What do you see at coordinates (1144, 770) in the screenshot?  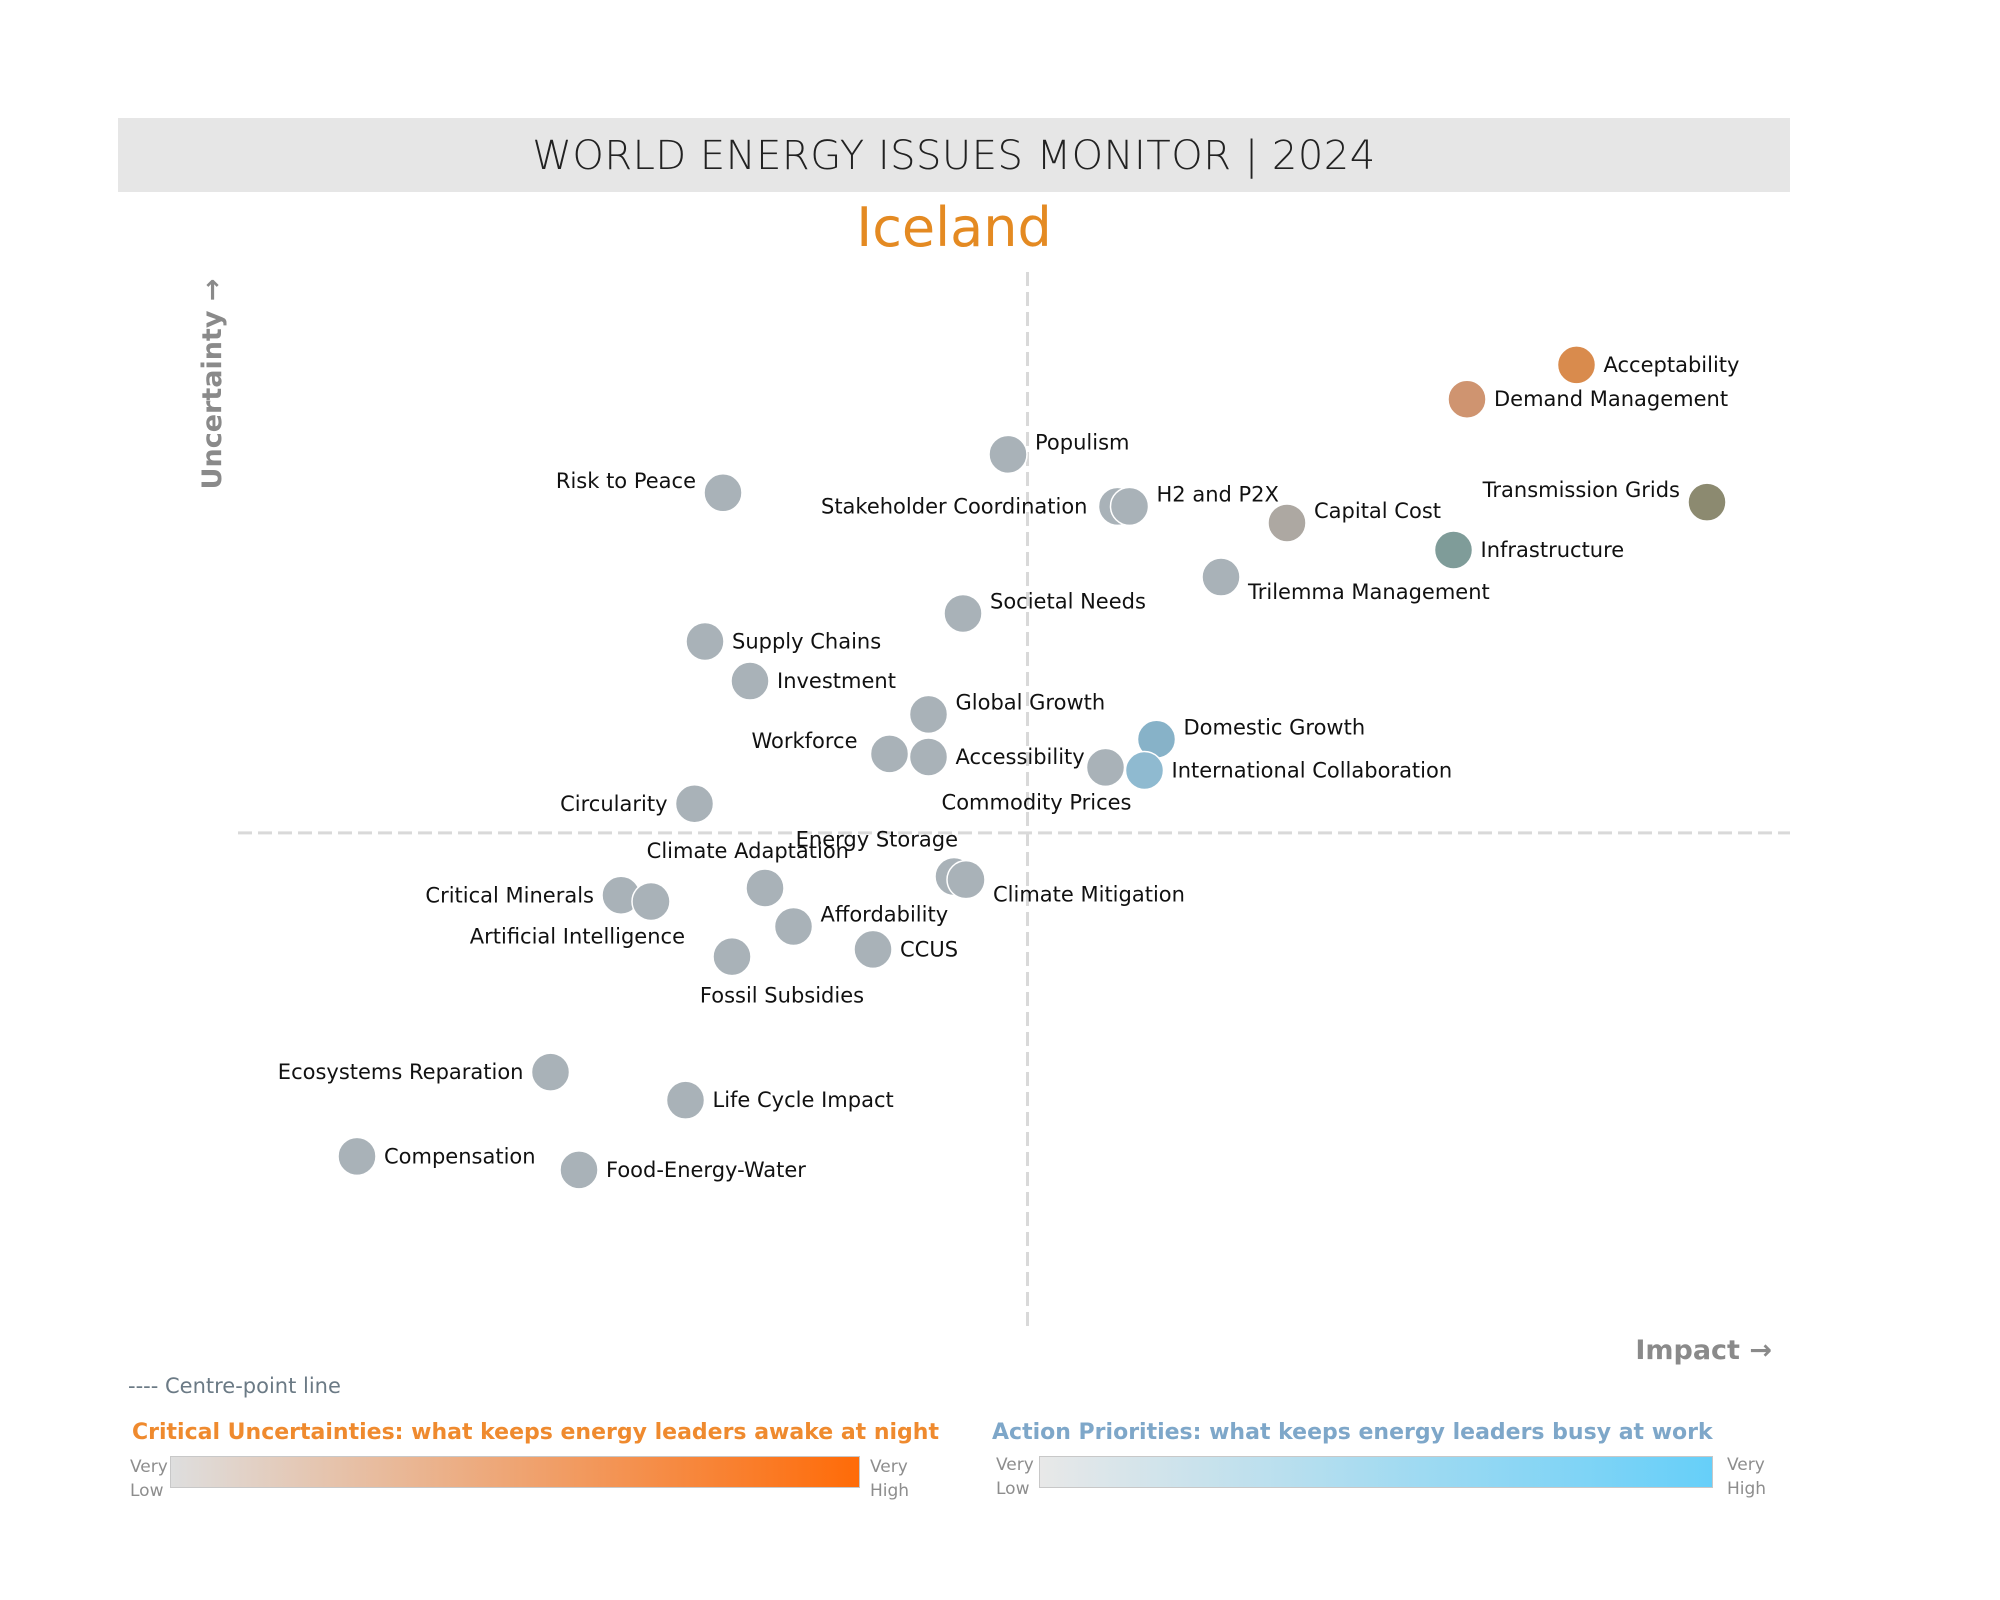 I see `point-international-collaboration` at bounding box center [1144, 770].